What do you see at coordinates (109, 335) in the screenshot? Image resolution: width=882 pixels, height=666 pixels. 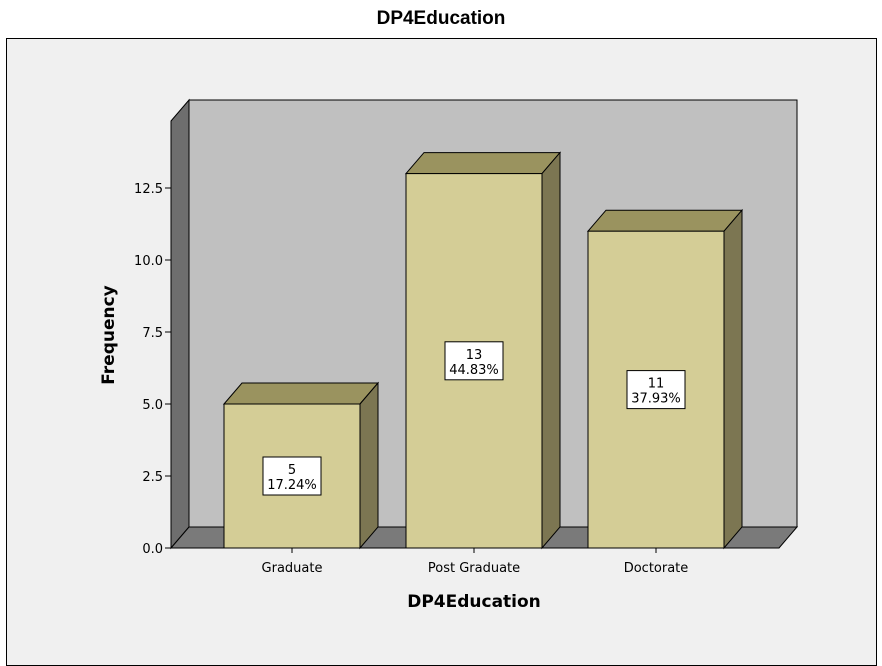 I see `y-axis-label: Frequency` at bounding box center [109, 335].